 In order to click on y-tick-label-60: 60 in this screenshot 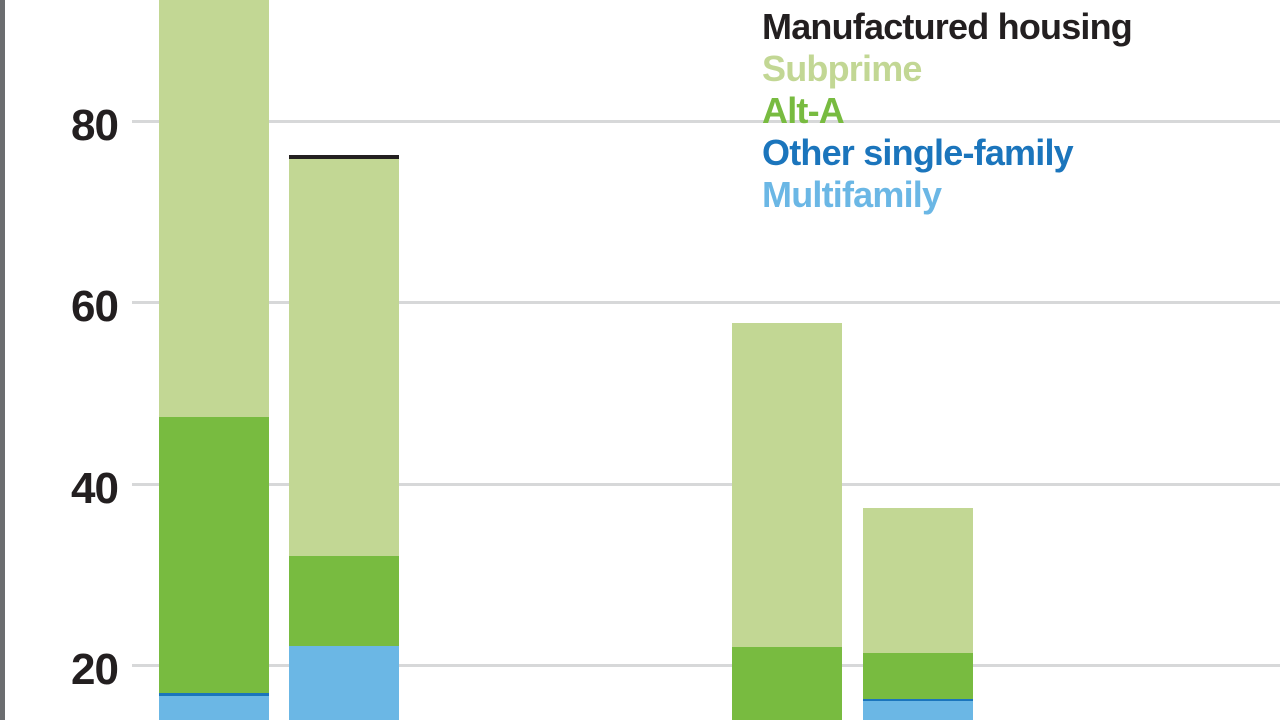, I will do `click(95, 306)`.